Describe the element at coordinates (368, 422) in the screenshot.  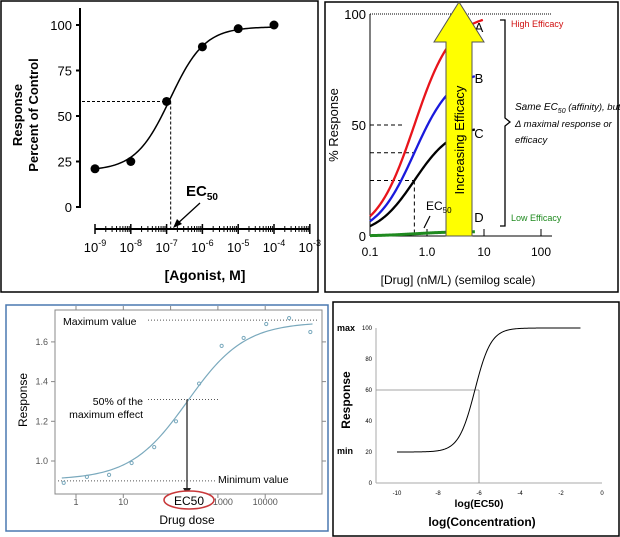
I see `y-tick-label: 40` at that location.